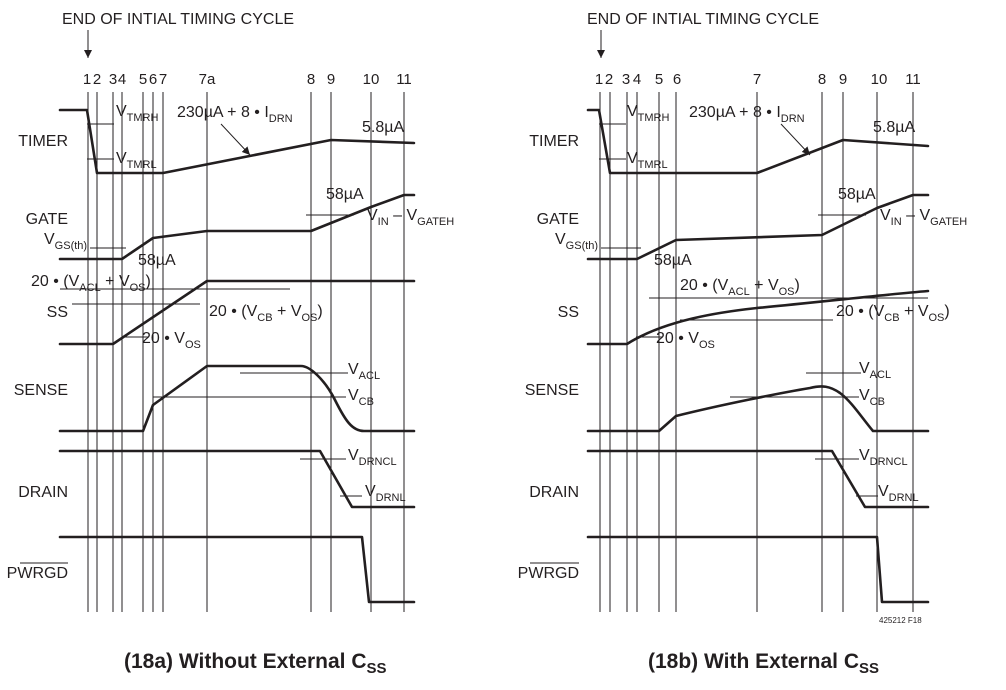 The width and height of the screenshot is (1006, 690). I want to click on sense-waveform-a, so click(237, 398).